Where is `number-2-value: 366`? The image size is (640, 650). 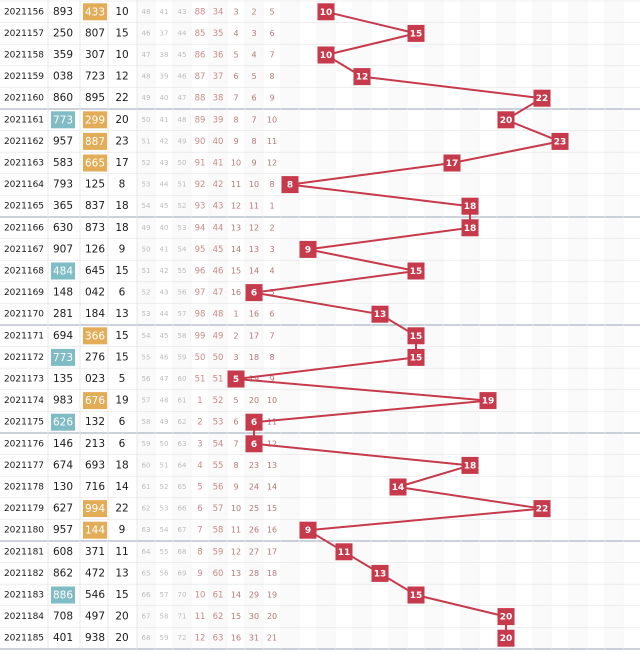
number-2-value: 366 is located at coordinates (95, 336).